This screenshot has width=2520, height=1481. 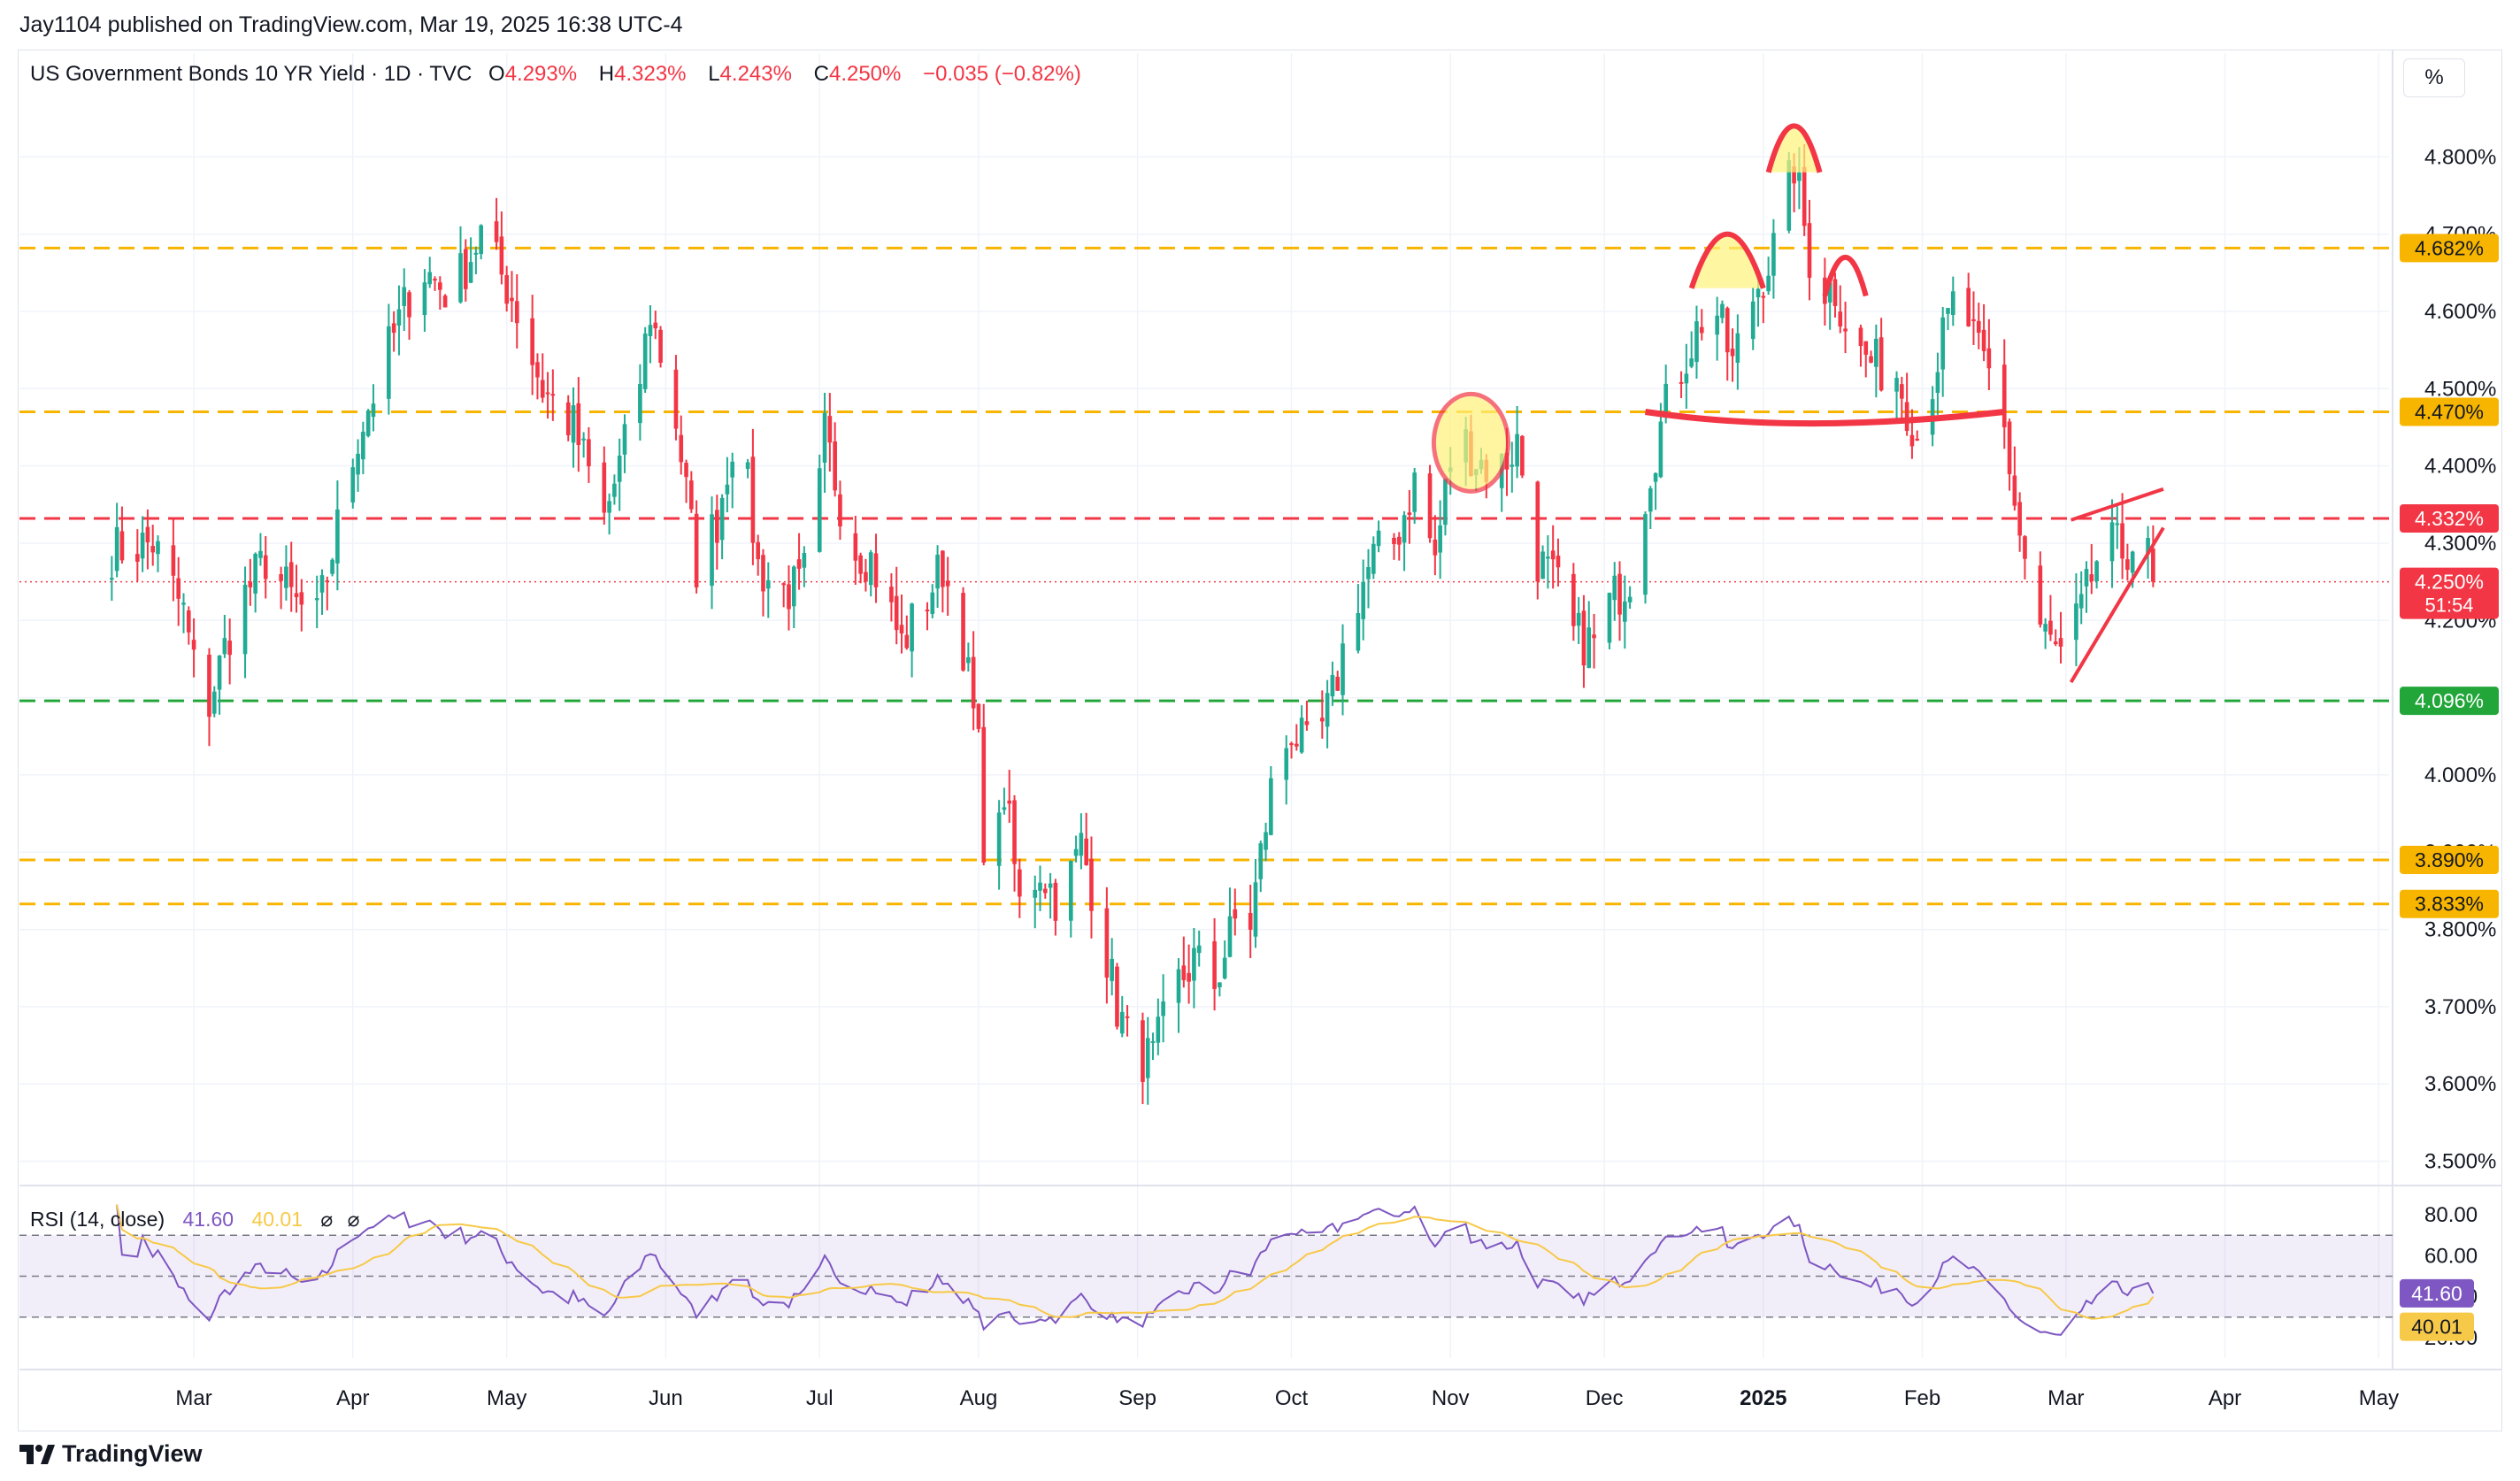 What do you see at coordinates (193, 1398) in the screenshot?
I see `time-tick-label: Mar` at bounding box center [193, 1398].